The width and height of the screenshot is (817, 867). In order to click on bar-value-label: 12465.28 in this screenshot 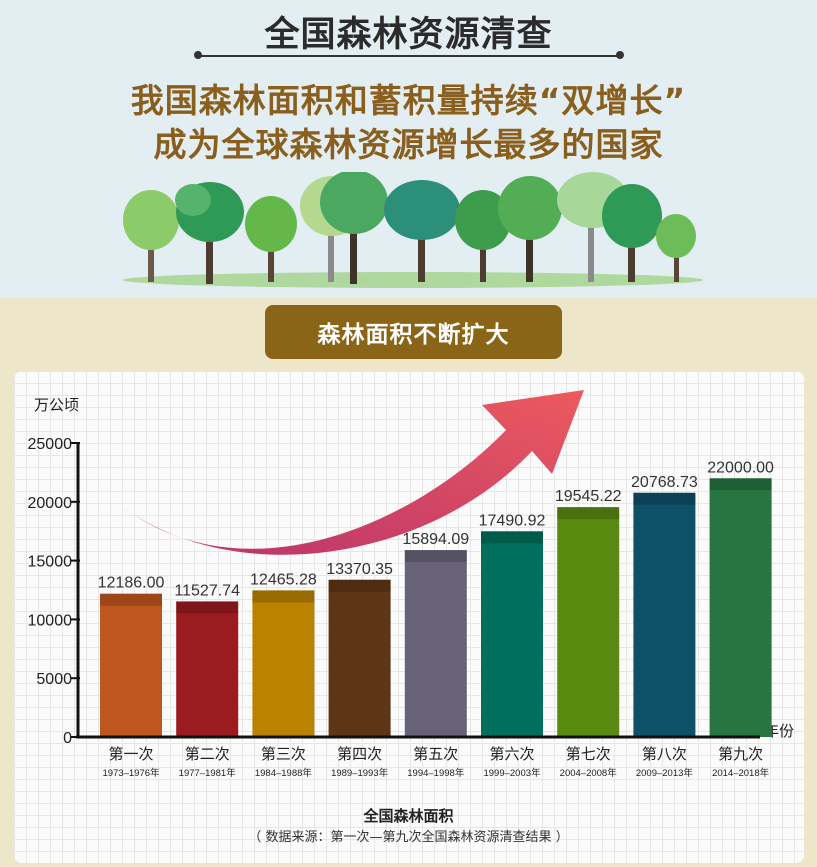, I will do `click(283, 579)`.